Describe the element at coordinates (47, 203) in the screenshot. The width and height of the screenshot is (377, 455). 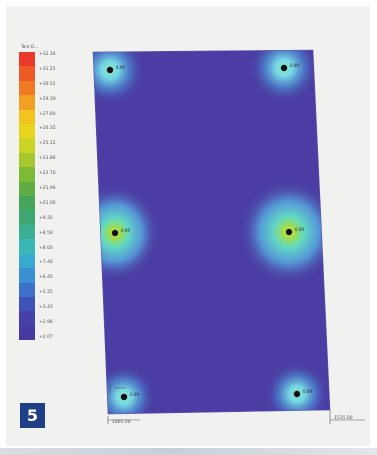
I see `legend-value: +21.00` at that location.